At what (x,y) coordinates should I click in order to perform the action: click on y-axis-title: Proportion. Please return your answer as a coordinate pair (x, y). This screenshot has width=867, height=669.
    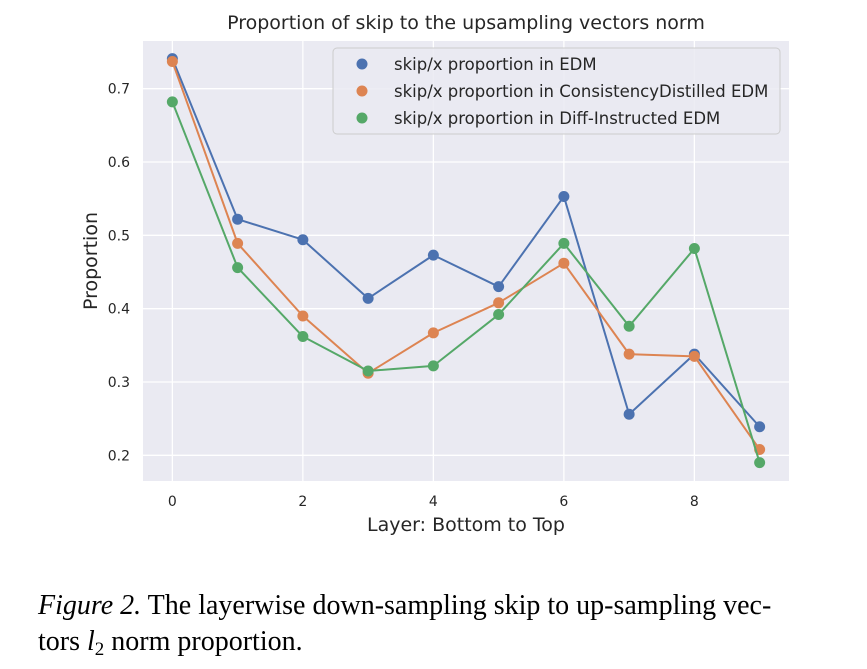
    Looking at the image, I should click on (91, 261).